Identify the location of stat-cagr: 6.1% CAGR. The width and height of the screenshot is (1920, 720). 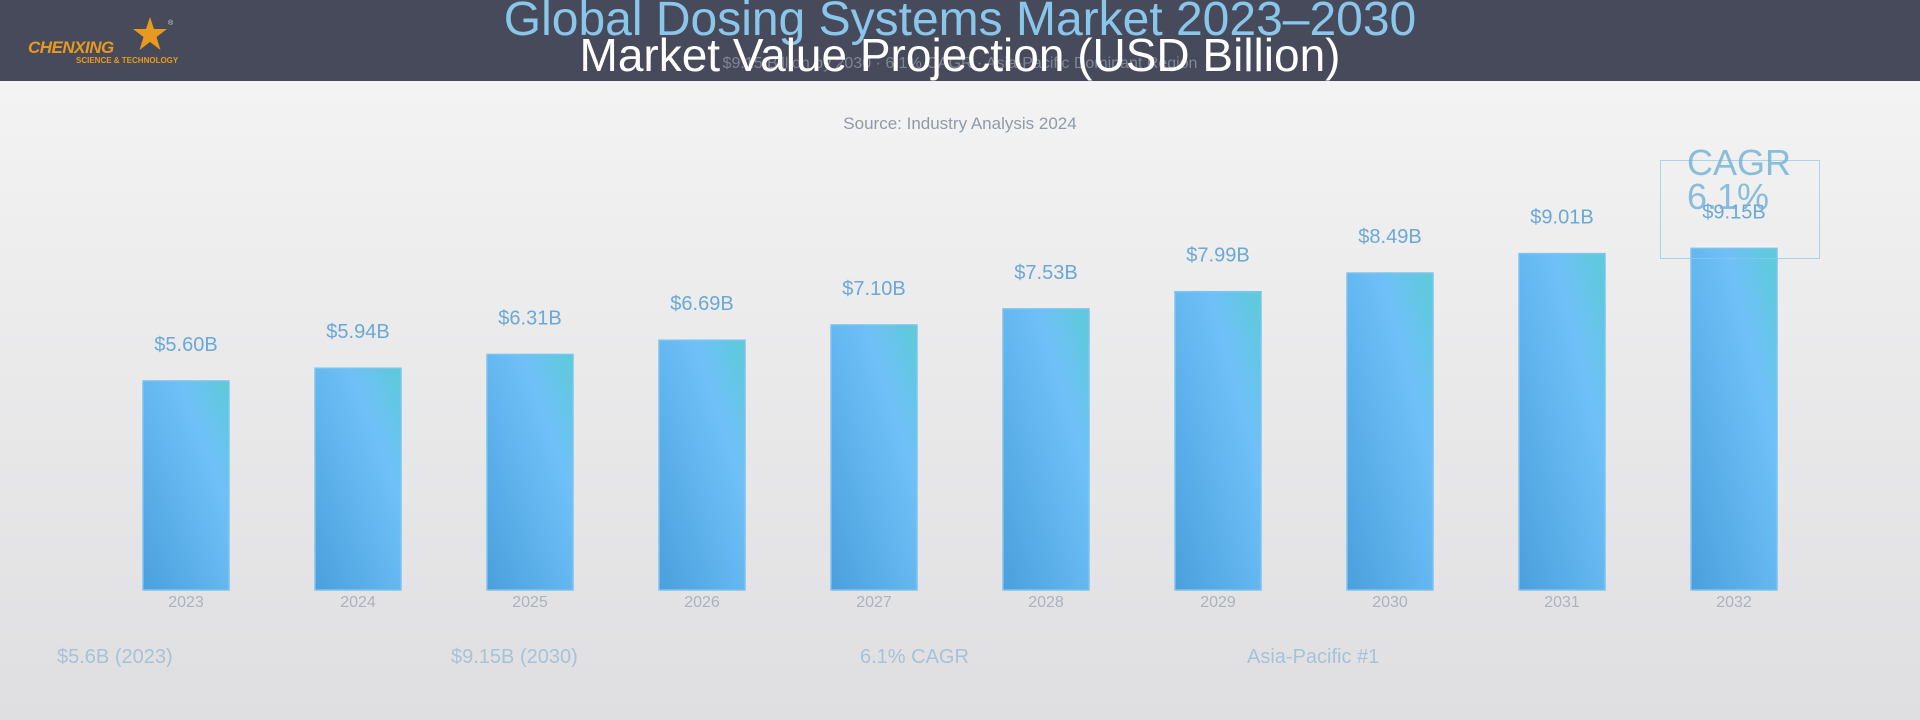
(914, 657).